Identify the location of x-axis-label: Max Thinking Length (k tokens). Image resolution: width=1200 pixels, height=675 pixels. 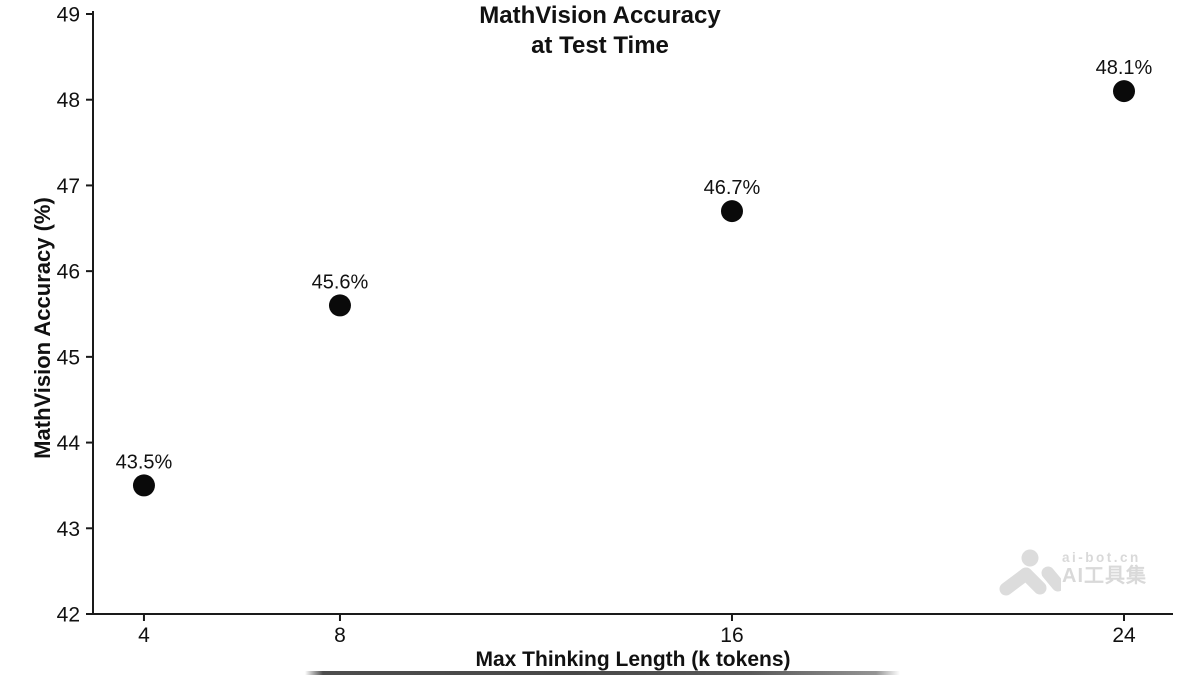
(633, 659).